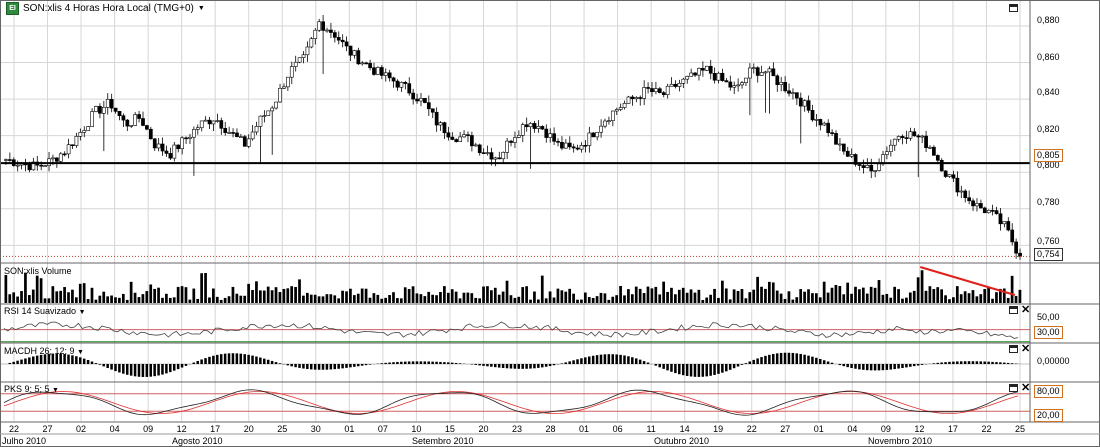  What do you see at coordinates (1048, 20) in the screenshot?
I see `y-tick-label: 0,880` at bounding box center [1048, 20].